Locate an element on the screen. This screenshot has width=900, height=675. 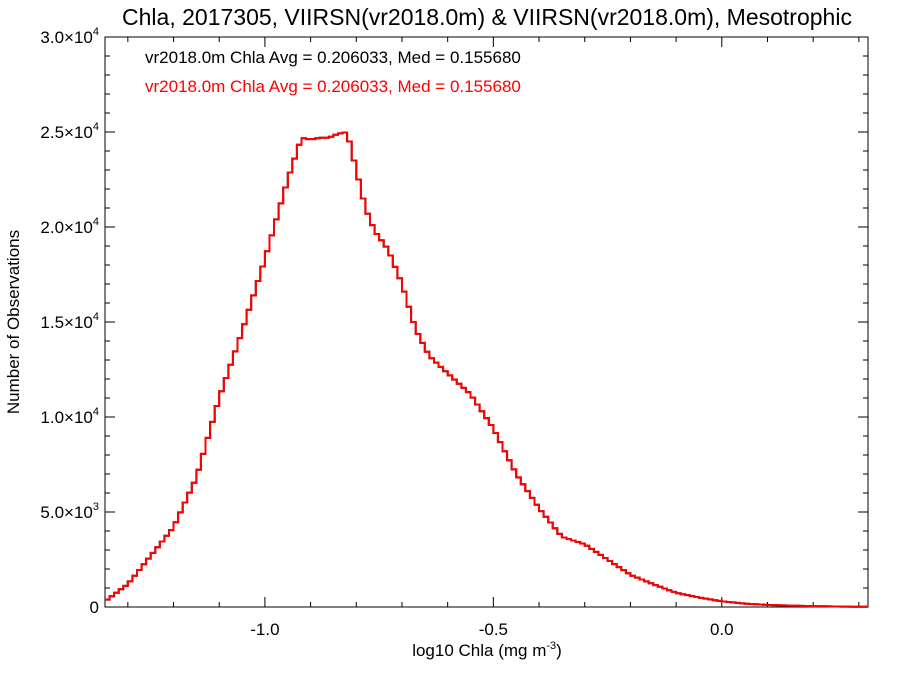
y-tick-label-mantissa: 5.0×10 is located at coordinates (66, 512).